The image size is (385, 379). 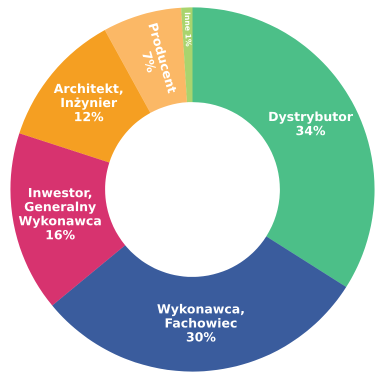 What do you see at coordinates (88, 97) in the screenshot?
I see `slice-label: Architekt, Inżynier` at bounding box center [88, 97].